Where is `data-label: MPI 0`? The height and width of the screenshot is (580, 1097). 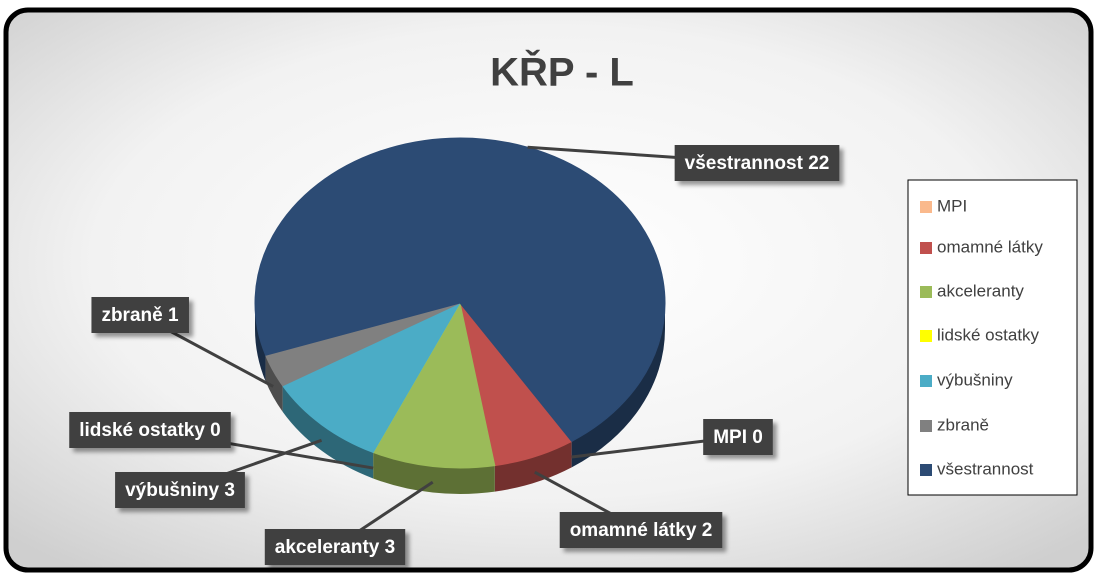 data-label: MPI 0 is located at coordinates (738, 437).